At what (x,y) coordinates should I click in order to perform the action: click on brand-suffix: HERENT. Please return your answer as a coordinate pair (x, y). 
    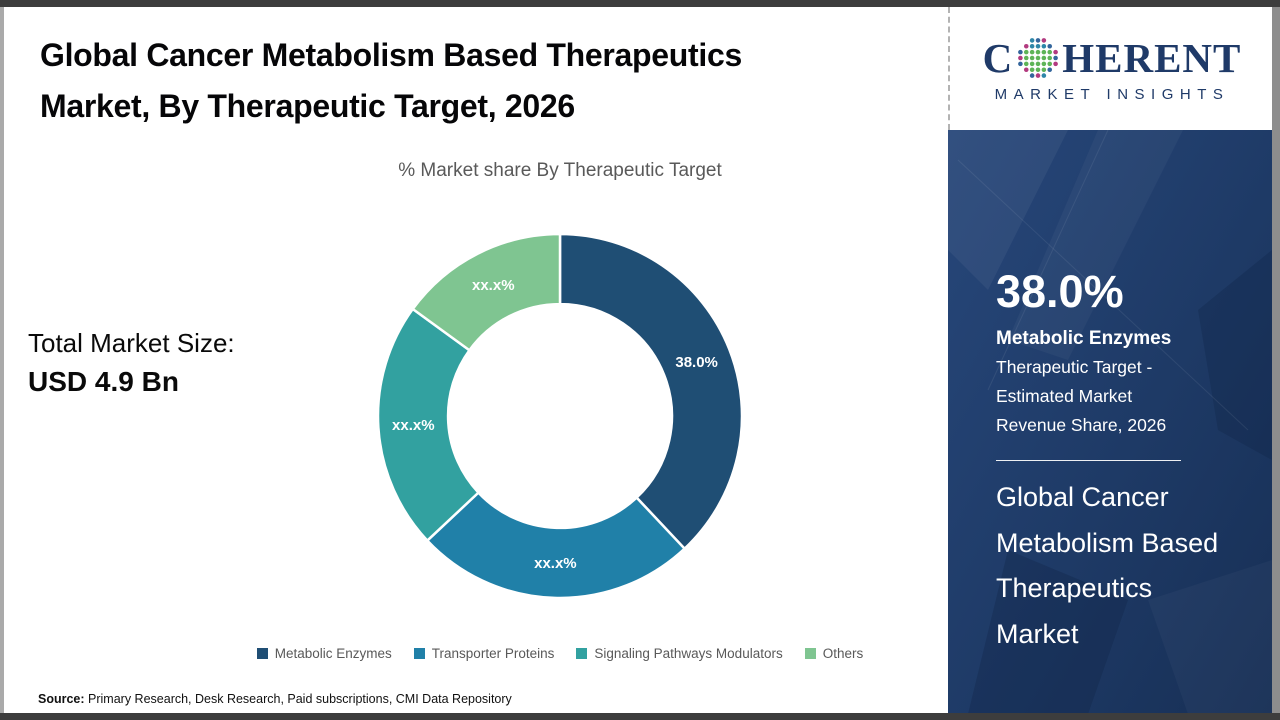
    Looking at the image, I should click on (1152, 58).